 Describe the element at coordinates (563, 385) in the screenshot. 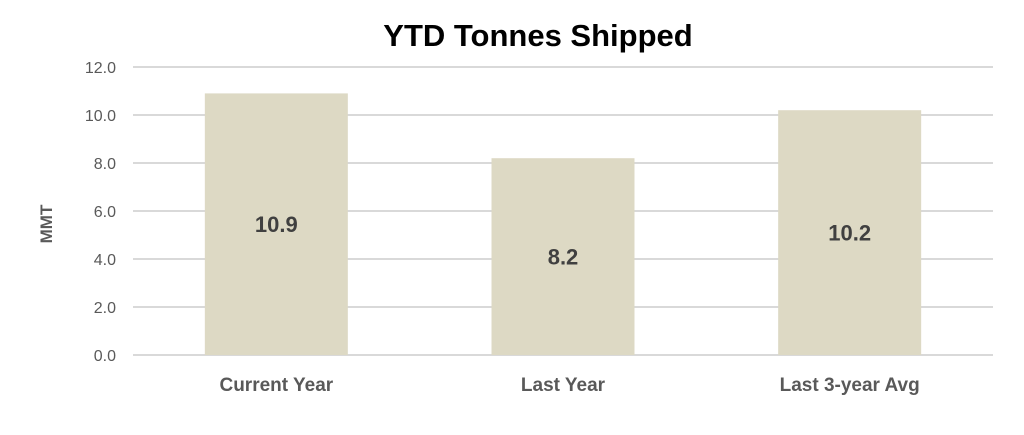

I see `x-category-label: Last Year` at that location.